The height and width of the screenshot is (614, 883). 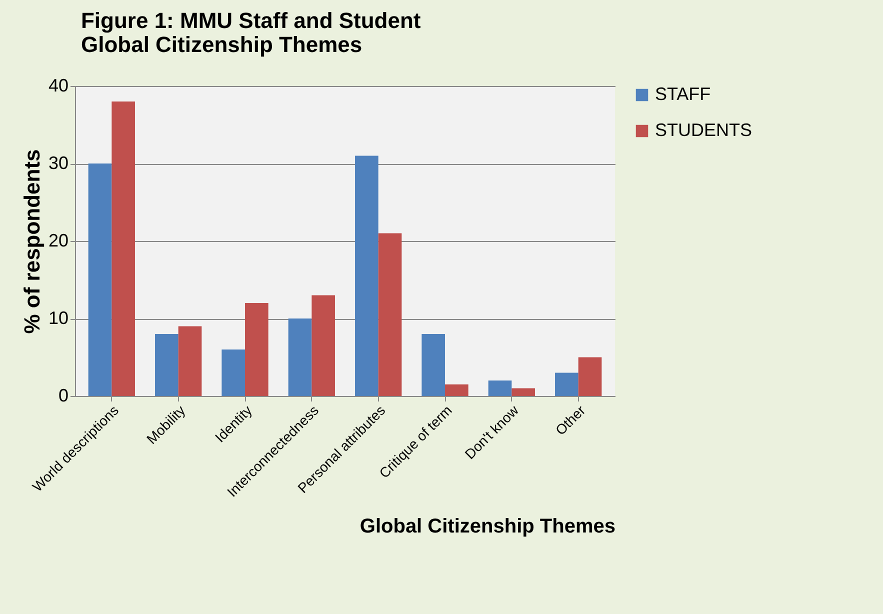 What do you see at coordinates (58, 240) in the screenshot?
I see `y-tick-label: 20` at bounding box center [58, 240].